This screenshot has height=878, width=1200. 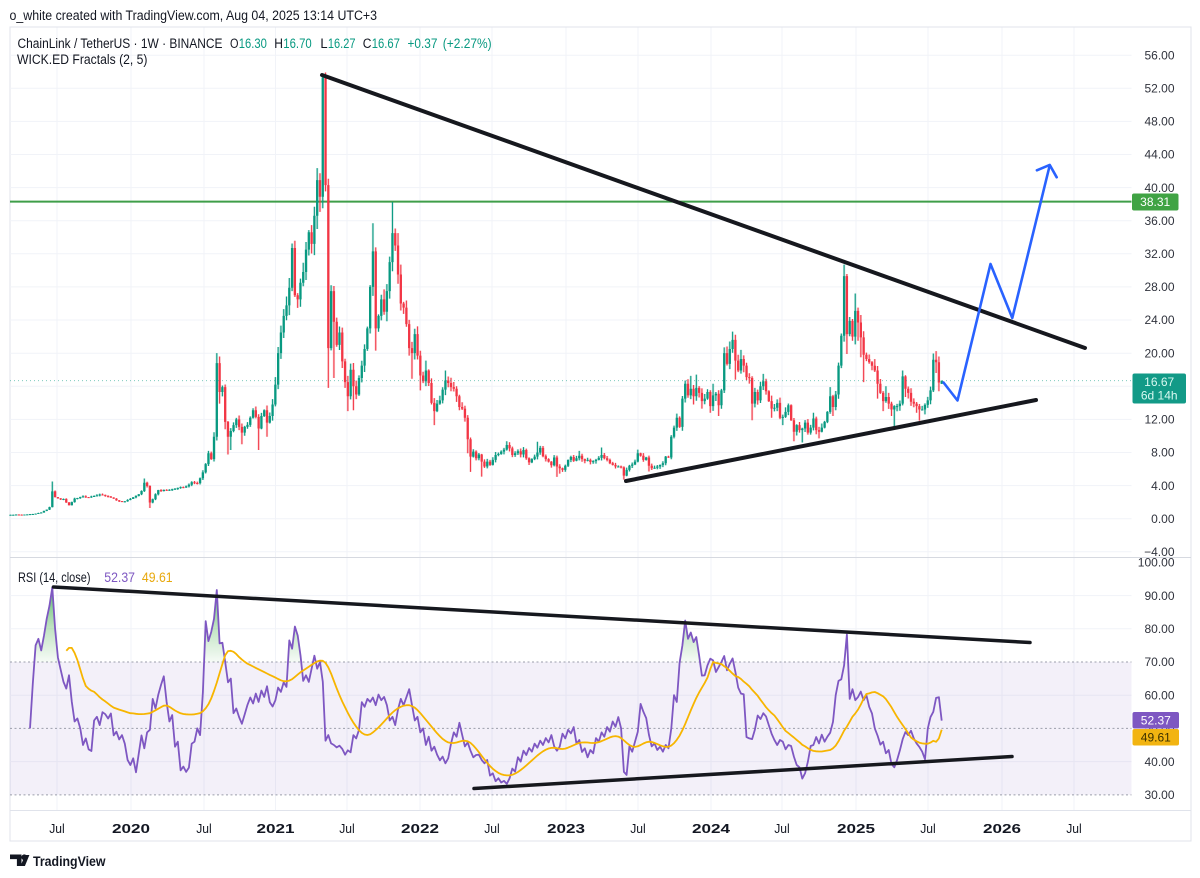 What do you see at coordinates (1002, 828) in the screenshot?
I see `svg-text: 2026` at bounding box center [1002, 828].